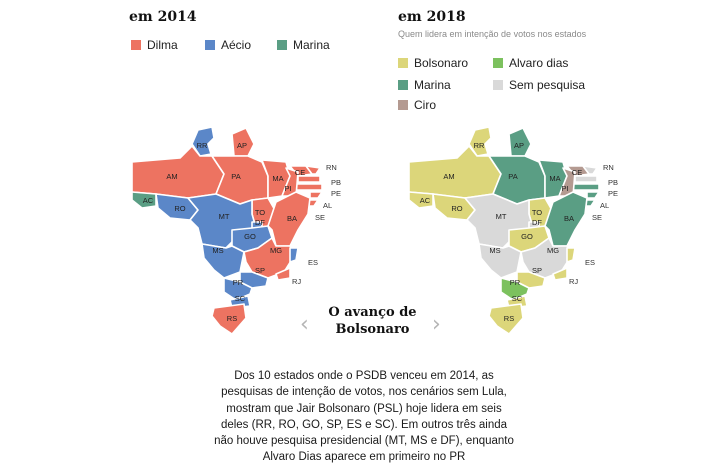 The width and height of the screenshot is (727, 474). I want to click on legend-label: Sem pesquisa, so click(547, 85).